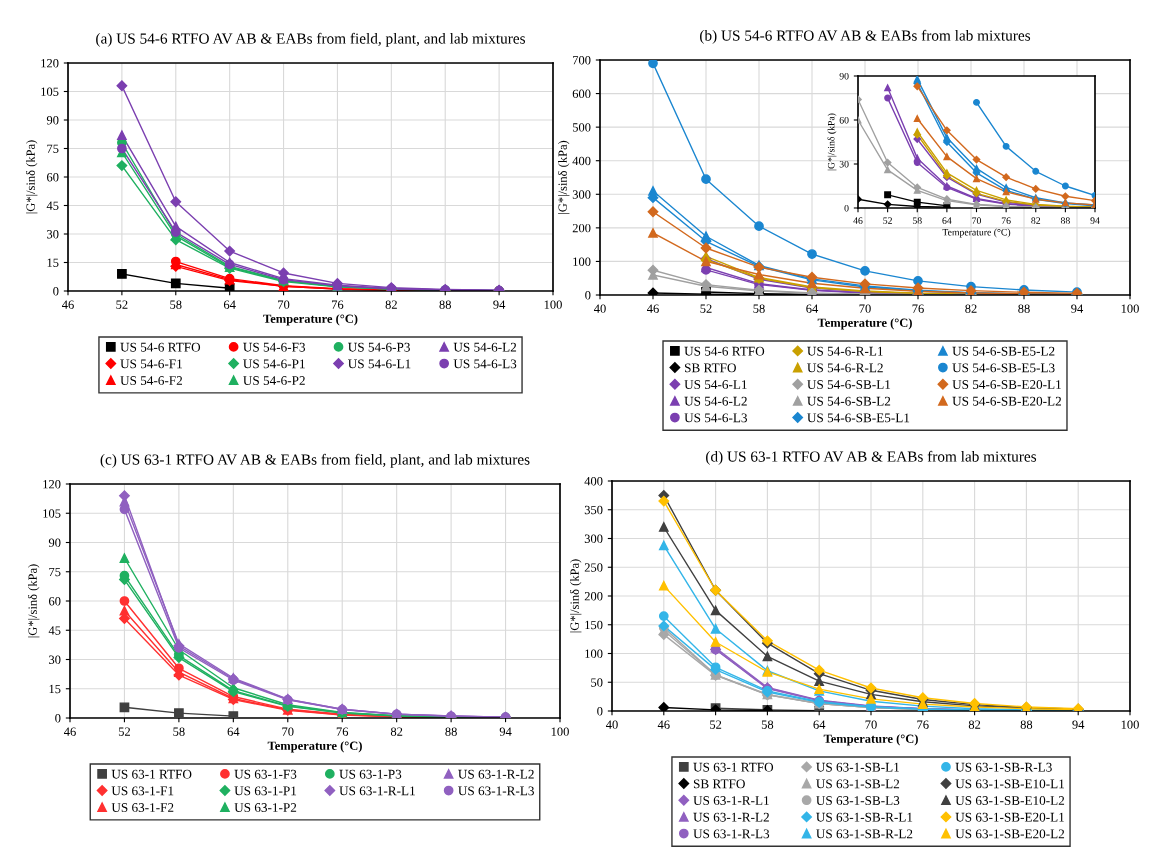  What do you see at coordinates (871, 457) in the screenshot?
I see `chart-title: (d) US 63-1 RTFO AV AB & EABs from lab mixtures` at bounding box center [871, 457].